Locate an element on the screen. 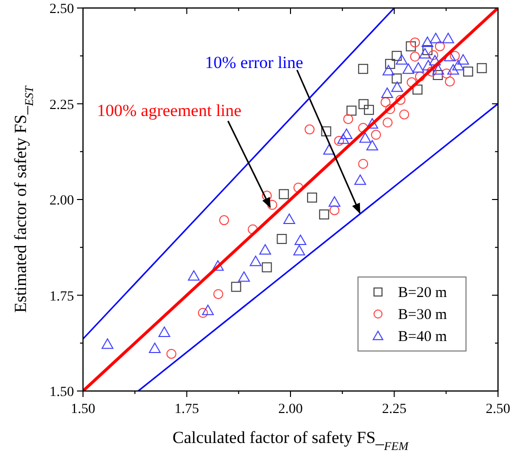 This screenshot has height=455, width=520. y-tick-label: 2.25 is located at coordinates (62, 105).